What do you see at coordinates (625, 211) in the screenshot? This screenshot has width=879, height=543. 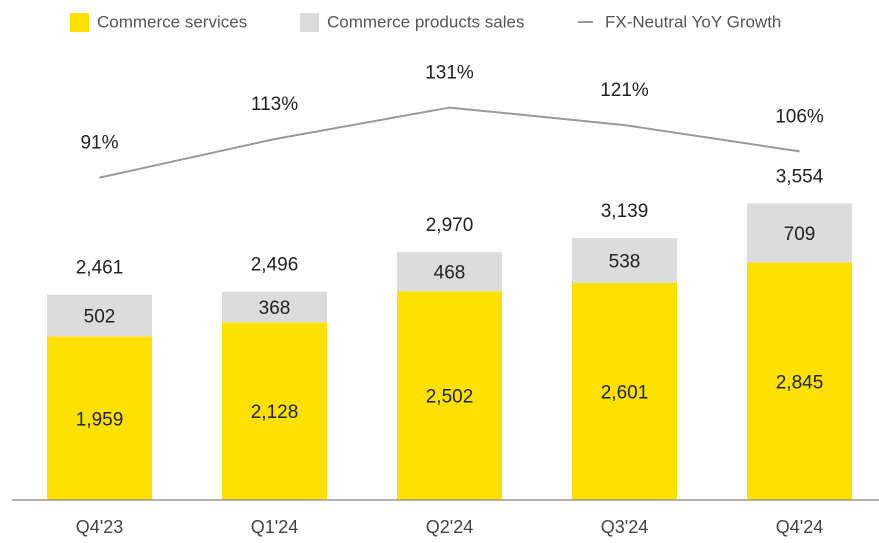 I see `total-label: 3,139` at bounding box center [625, 211].